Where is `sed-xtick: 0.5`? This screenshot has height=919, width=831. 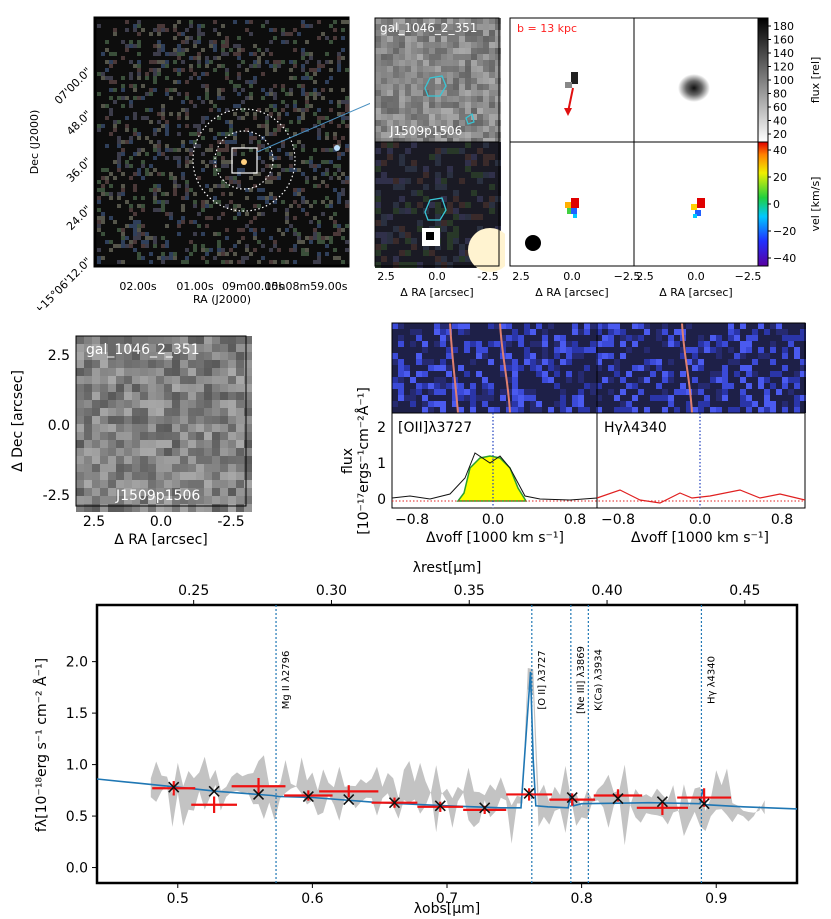 sed-xtick: 0.5 is located at coordinates (178, 899).